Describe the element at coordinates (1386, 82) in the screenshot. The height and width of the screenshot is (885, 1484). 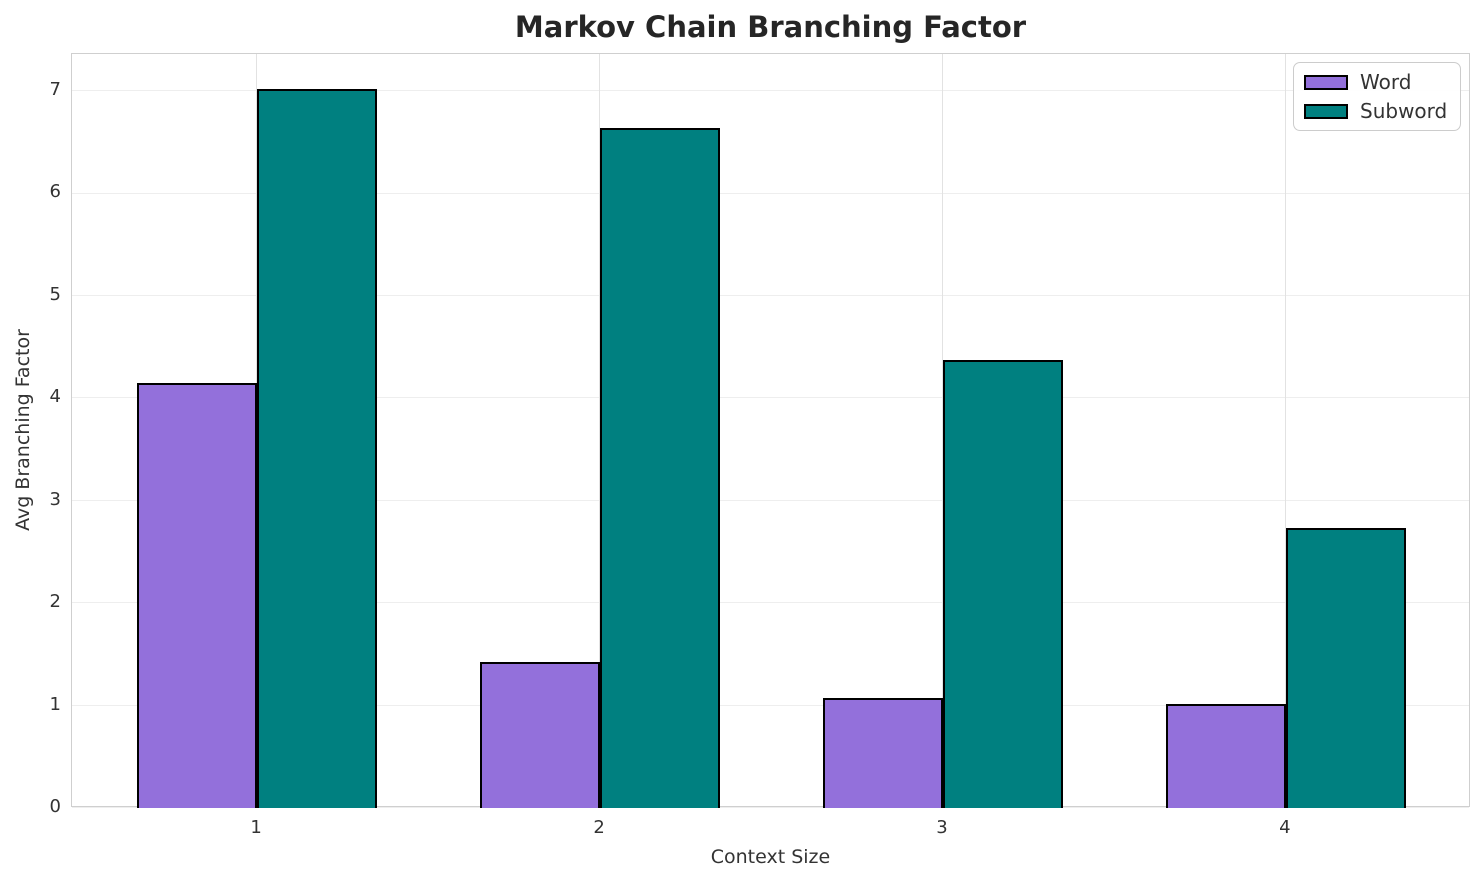
I see `legend-label: Word` at that location.